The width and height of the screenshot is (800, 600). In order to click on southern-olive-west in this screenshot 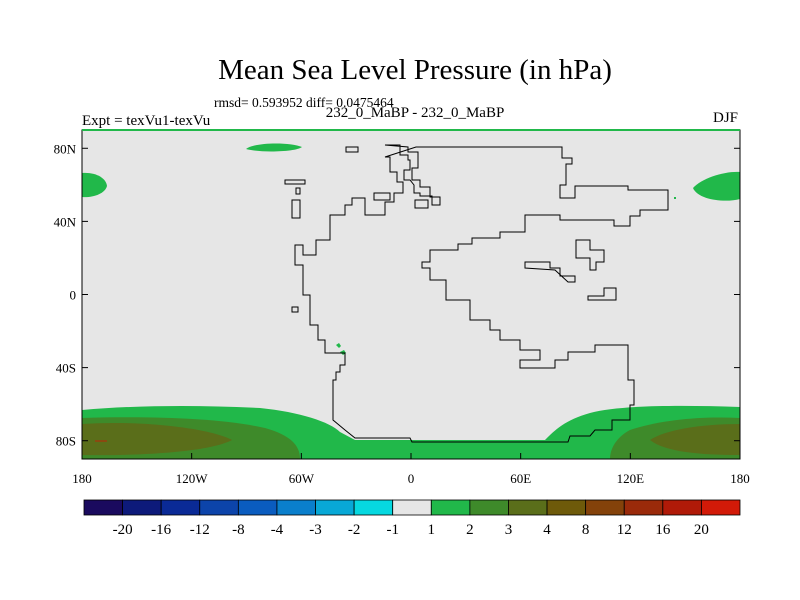, I will do `click(157, 439)`.